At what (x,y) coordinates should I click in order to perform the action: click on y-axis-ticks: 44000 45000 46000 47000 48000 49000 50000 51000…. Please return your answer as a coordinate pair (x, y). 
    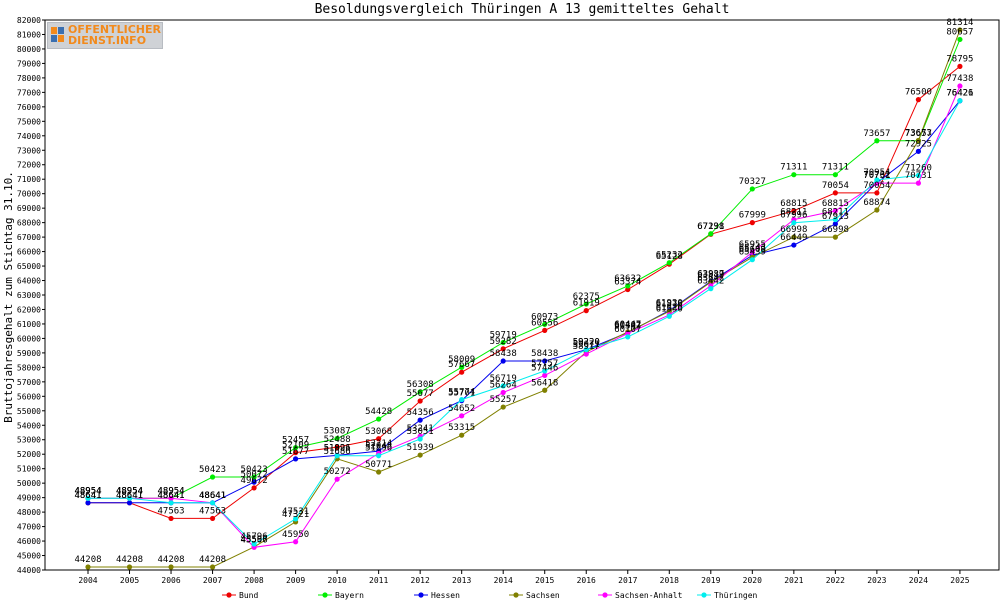
    Looking at the image, I should click on (31, 295).